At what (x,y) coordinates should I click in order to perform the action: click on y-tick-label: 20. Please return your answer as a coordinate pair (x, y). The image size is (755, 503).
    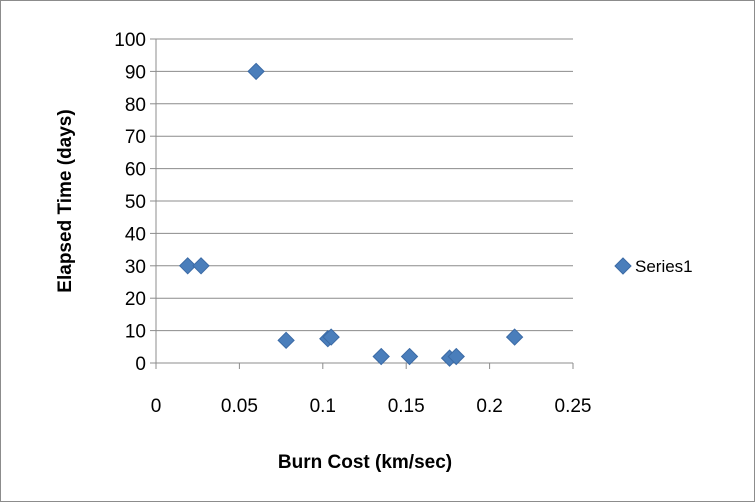
    Looking at the image, I should click on (135, 299).